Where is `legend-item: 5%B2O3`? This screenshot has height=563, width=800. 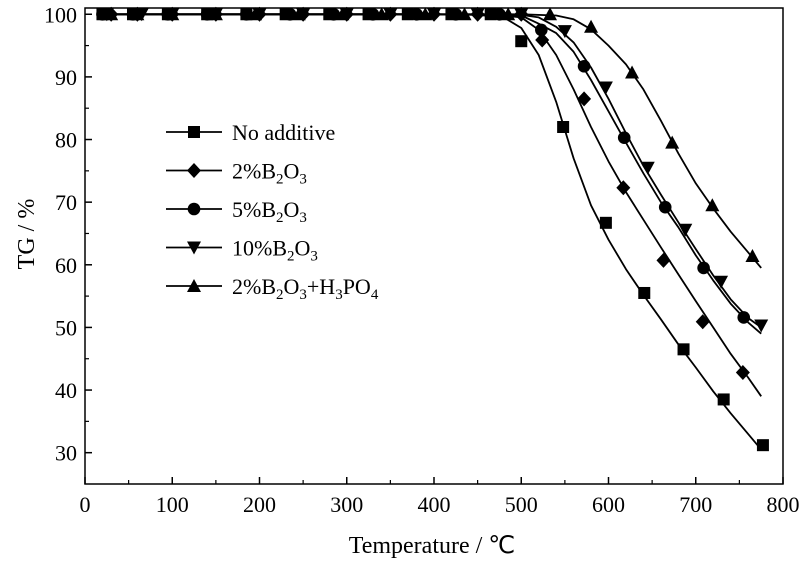
legend-item: 5%B2O3 is located at coordinates (236, 211).